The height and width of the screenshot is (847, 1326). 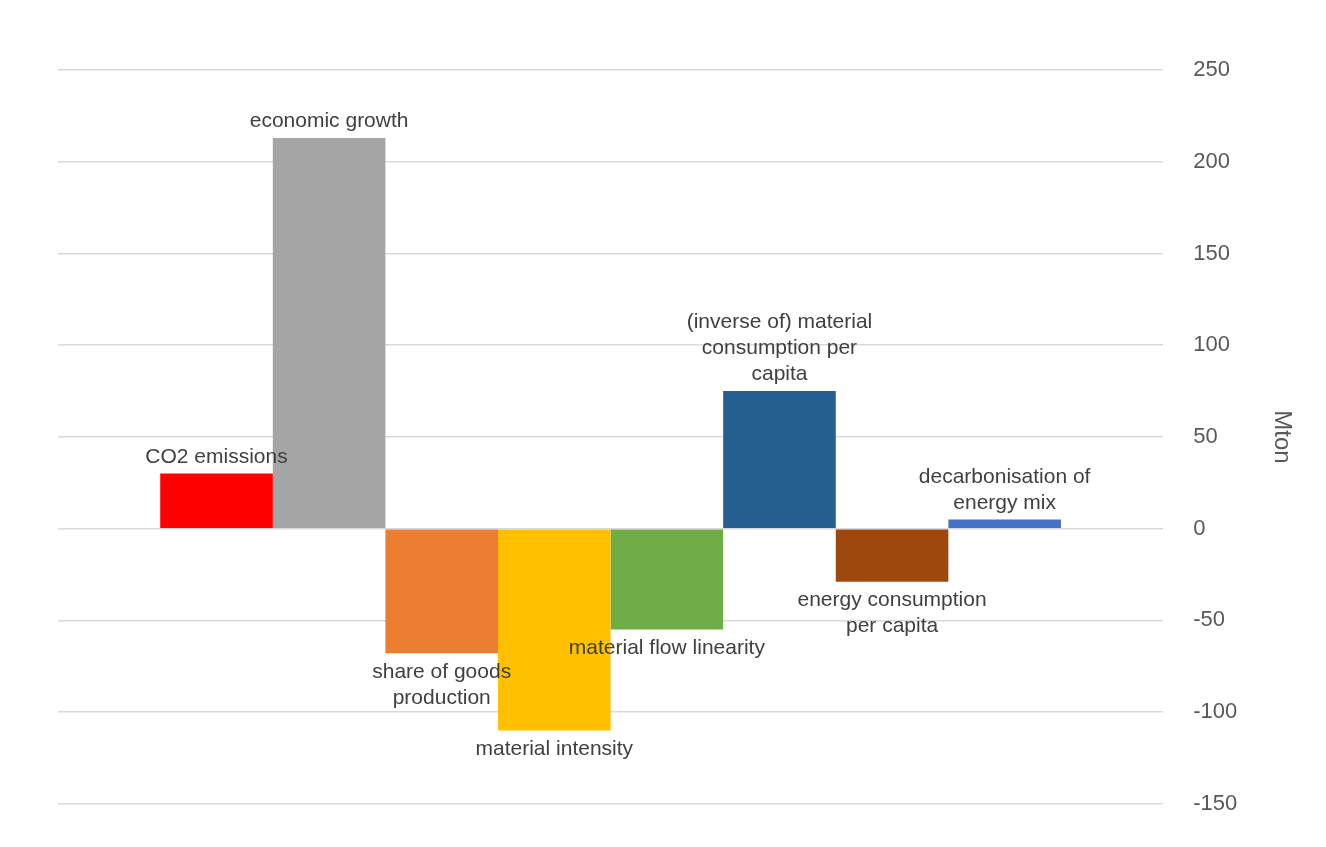 I want to click on y-tick-label: -100, so click(x=1215, y=711).